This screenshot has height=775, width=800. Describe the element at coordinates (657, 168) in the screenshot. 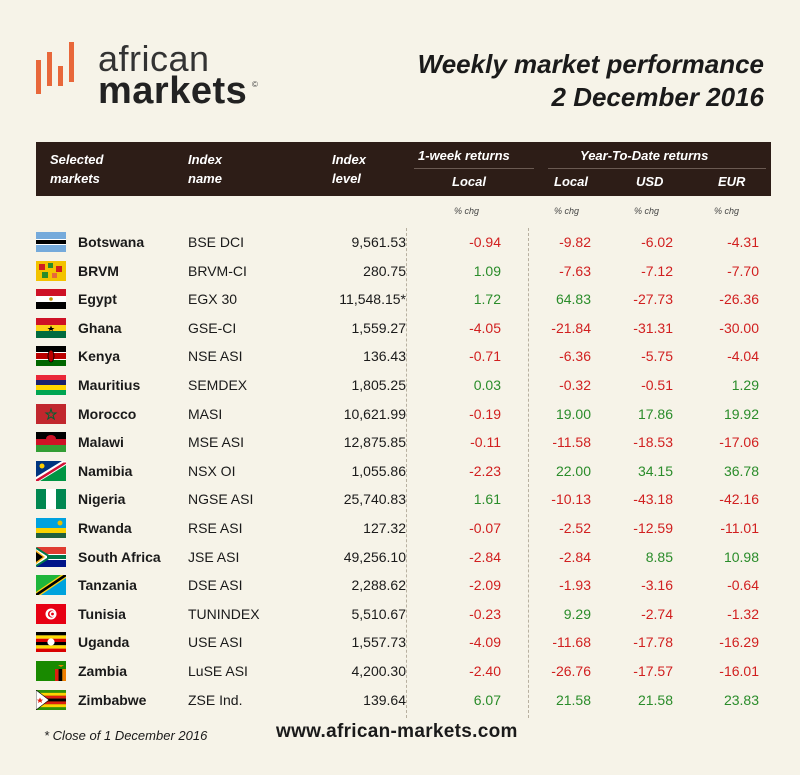

I see `header-rule-ytd` at that location.